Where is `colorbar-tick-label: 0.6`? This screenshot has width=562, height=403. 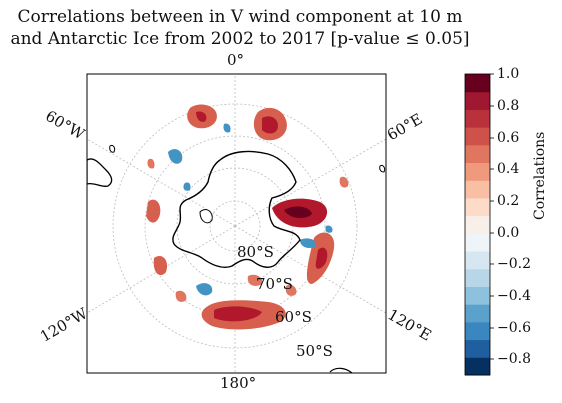 colorbar-tick-label: 0.6 is located at coordinates (508, 138).